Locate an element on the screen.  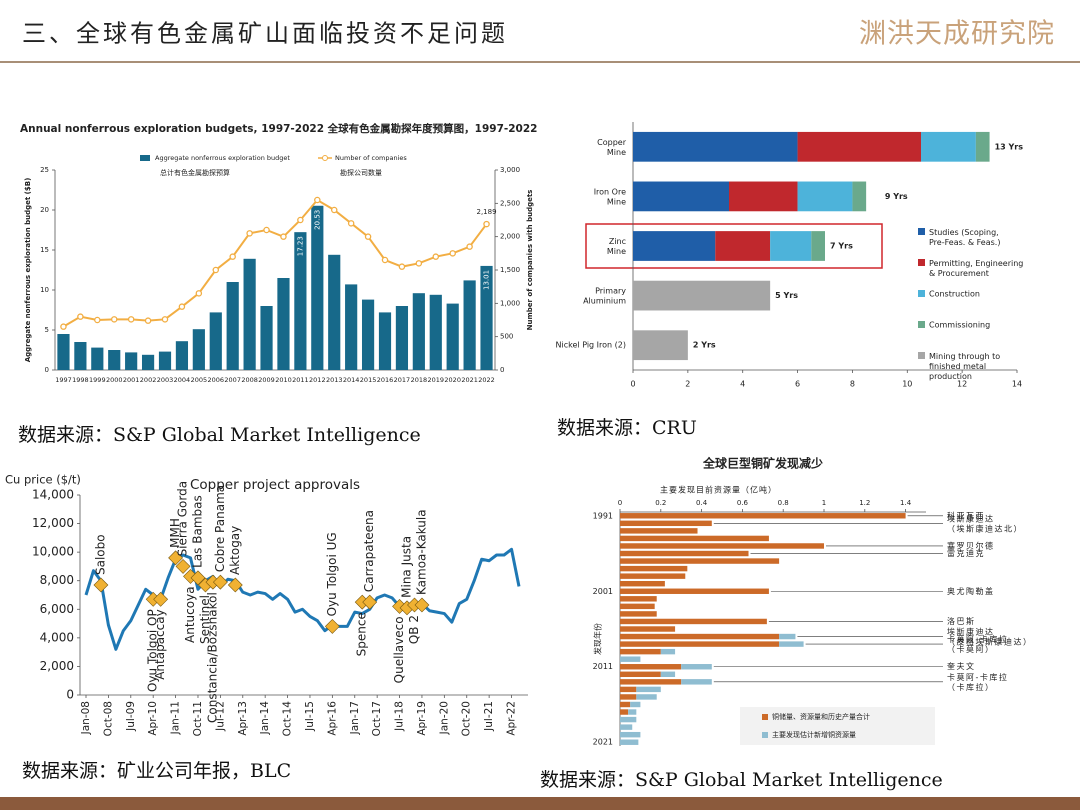
x-tick-label: 2018 is located at coordinates (419, 380).